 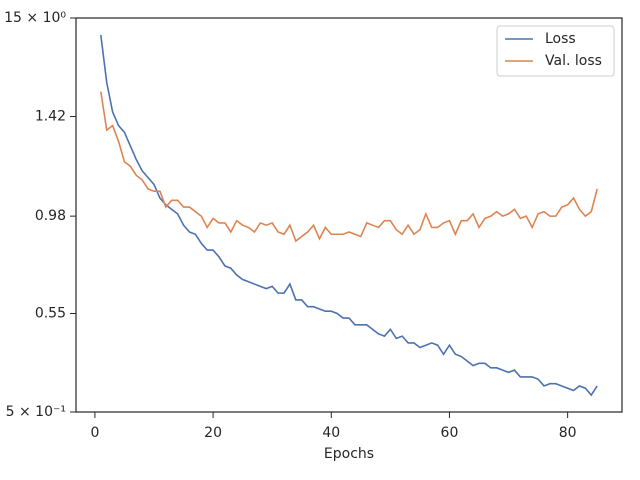 What do you see at coordinates (94, 433) in the screenshot?
I see `x-tick-label: 0` at bounding box center [94, 433].